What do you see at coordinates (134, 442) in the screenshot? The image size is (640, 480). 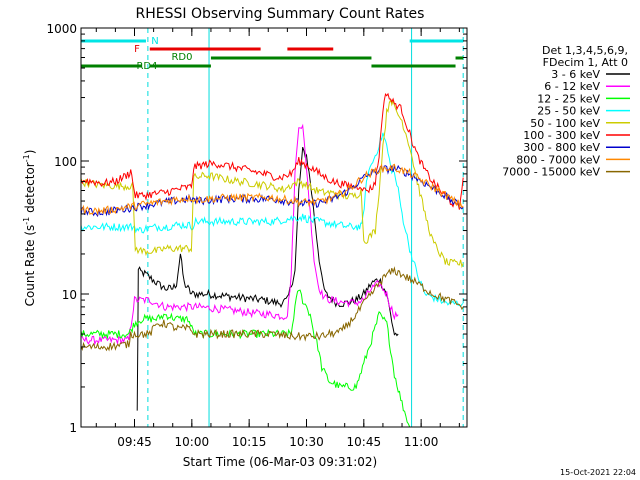 I see `x-tick-label-0: 09:45` at bounding box center [134, 442].